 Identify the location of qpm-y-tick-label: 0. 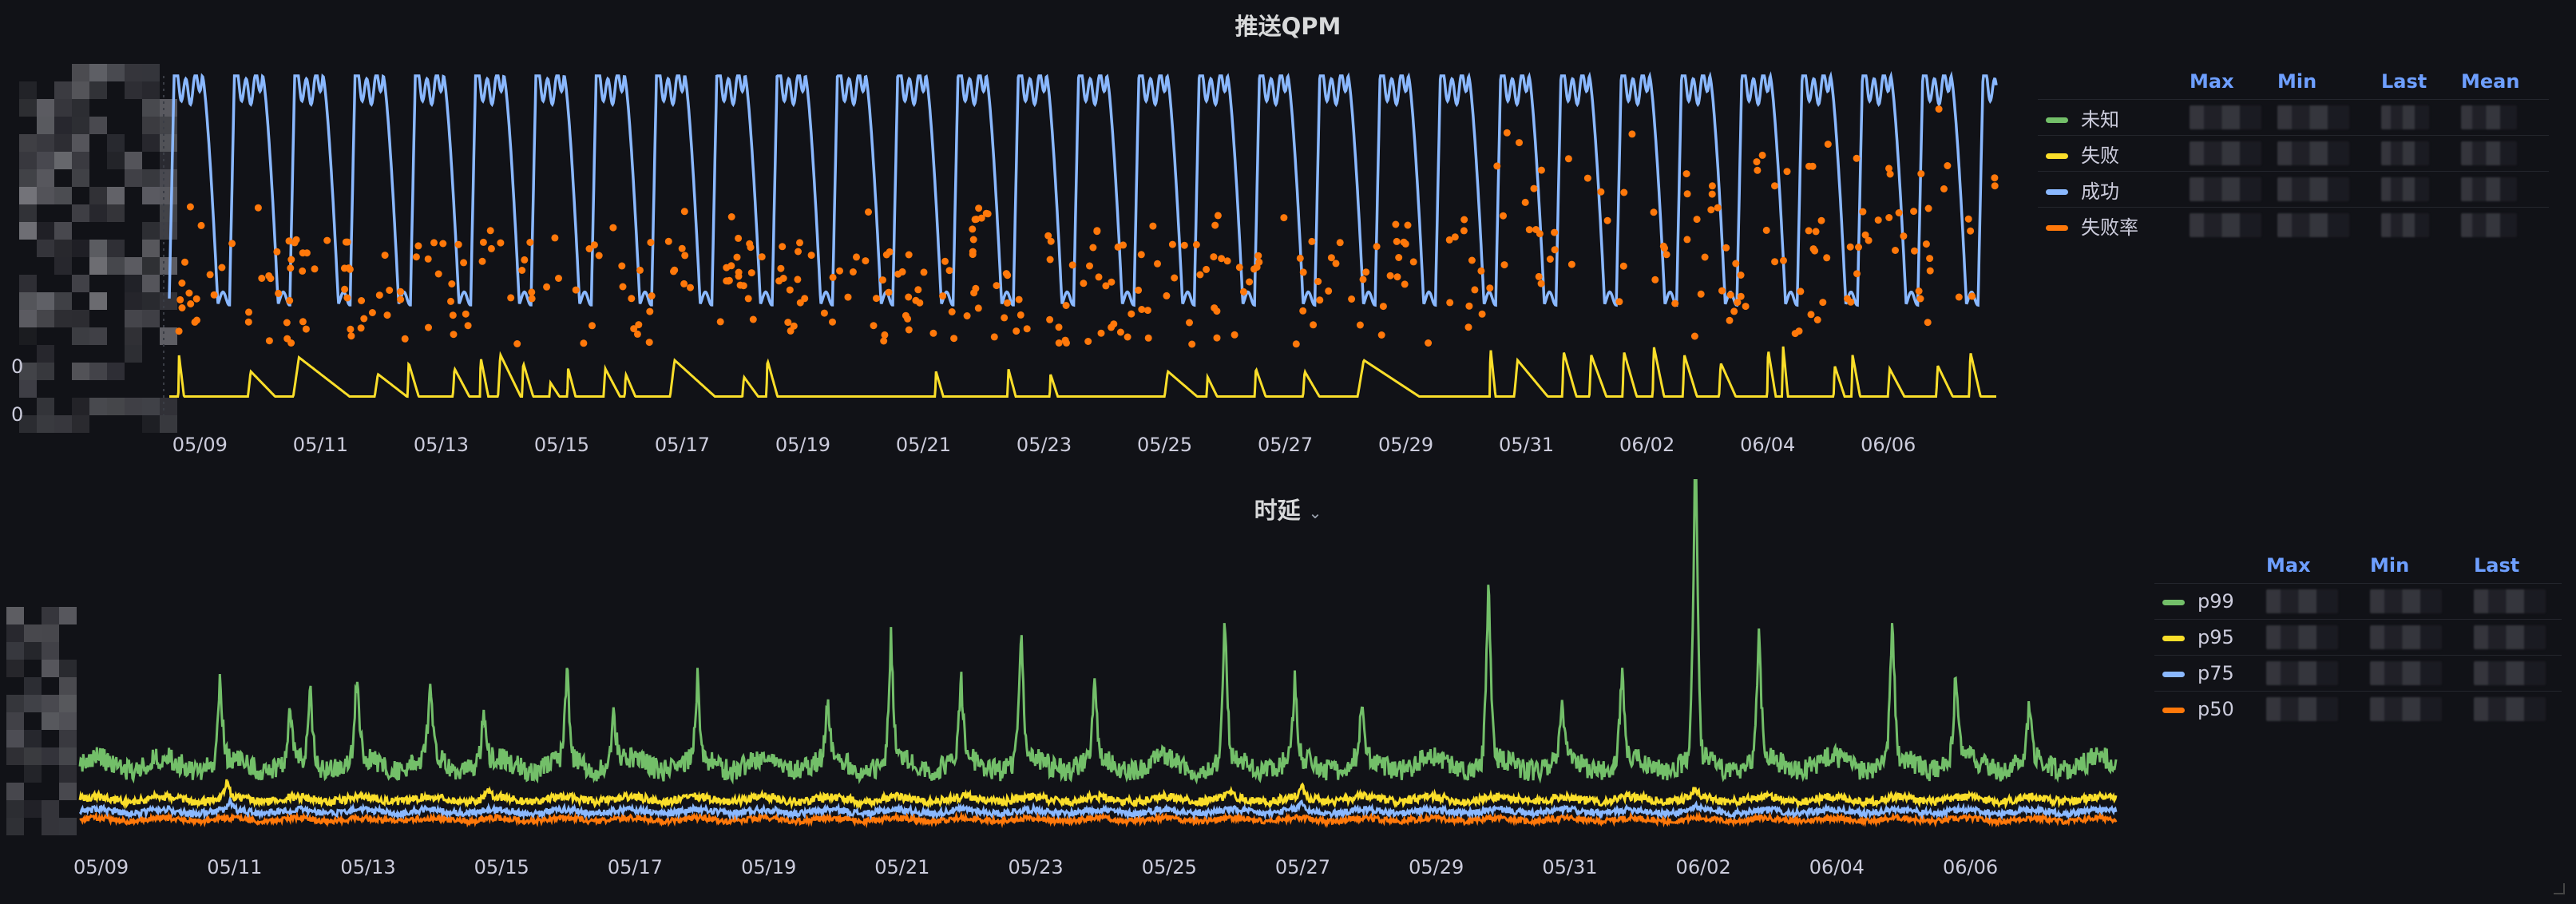
(17, 415).